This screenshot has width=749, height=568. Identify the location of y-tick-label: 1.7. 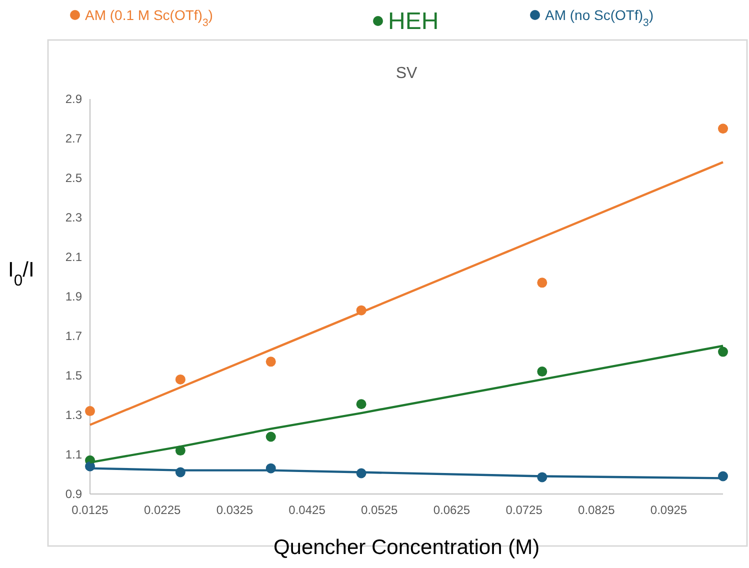
(73, 336).